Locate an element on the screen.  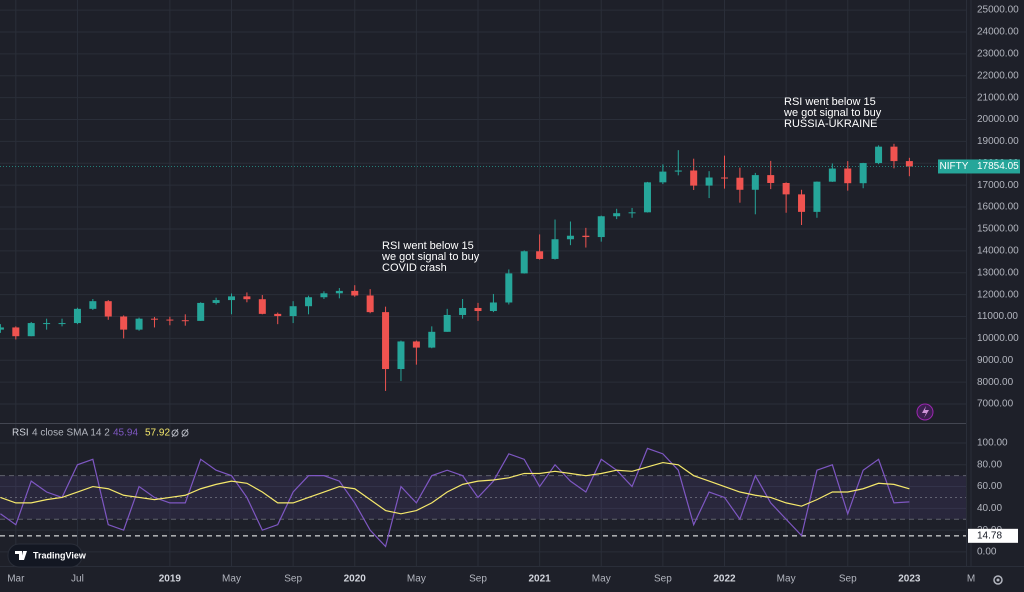
brand-name: TradingView is located at coordinates (60, 555).